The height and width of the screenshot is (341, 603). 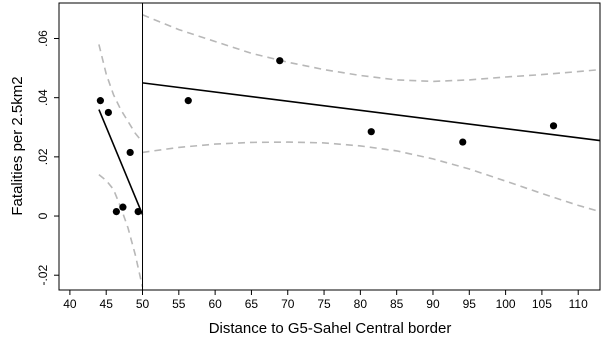 What do you see at coordinates (43, 38) in the screenshot?
I see `y-tick-label: .06` at bounding box center [43, 38].